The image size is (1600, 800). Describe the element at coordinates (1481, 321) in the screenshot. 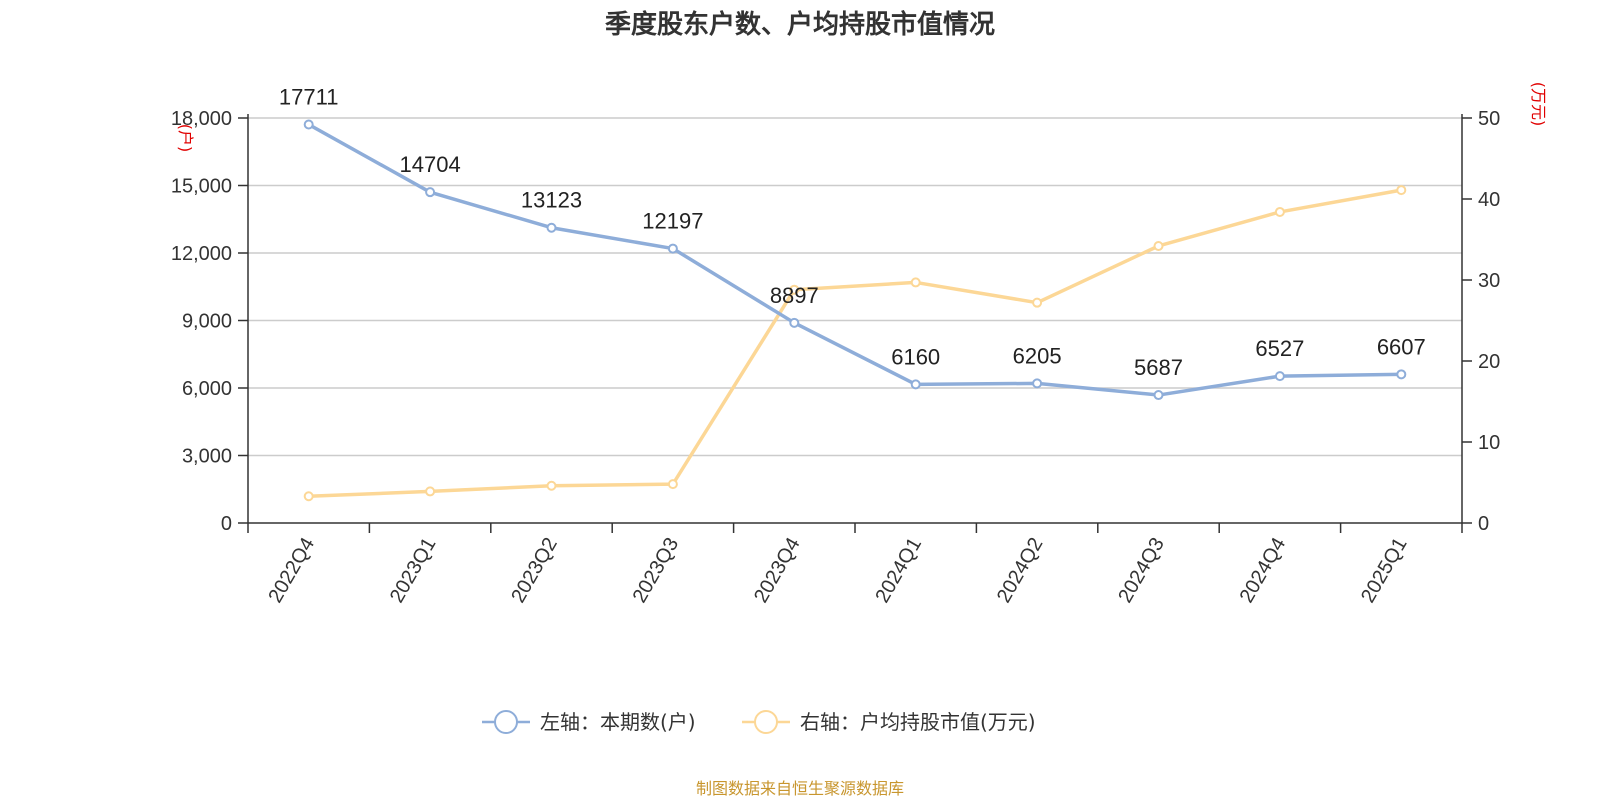

I see `right-axis-ticks: 0 10 20 30 40 50` at that location.